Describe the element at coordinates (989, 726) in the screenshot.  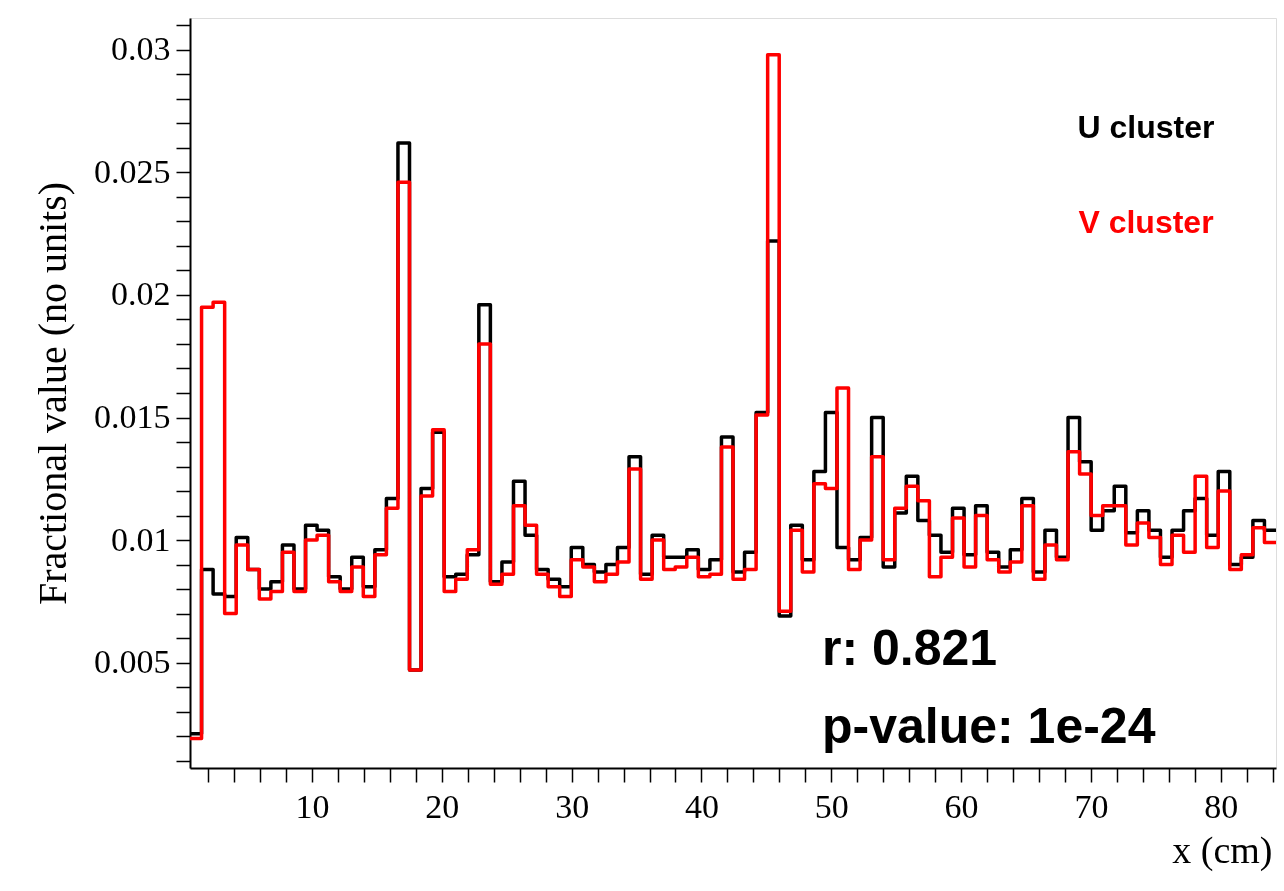
I see `annotation: p-value: 1e-24` at that location.